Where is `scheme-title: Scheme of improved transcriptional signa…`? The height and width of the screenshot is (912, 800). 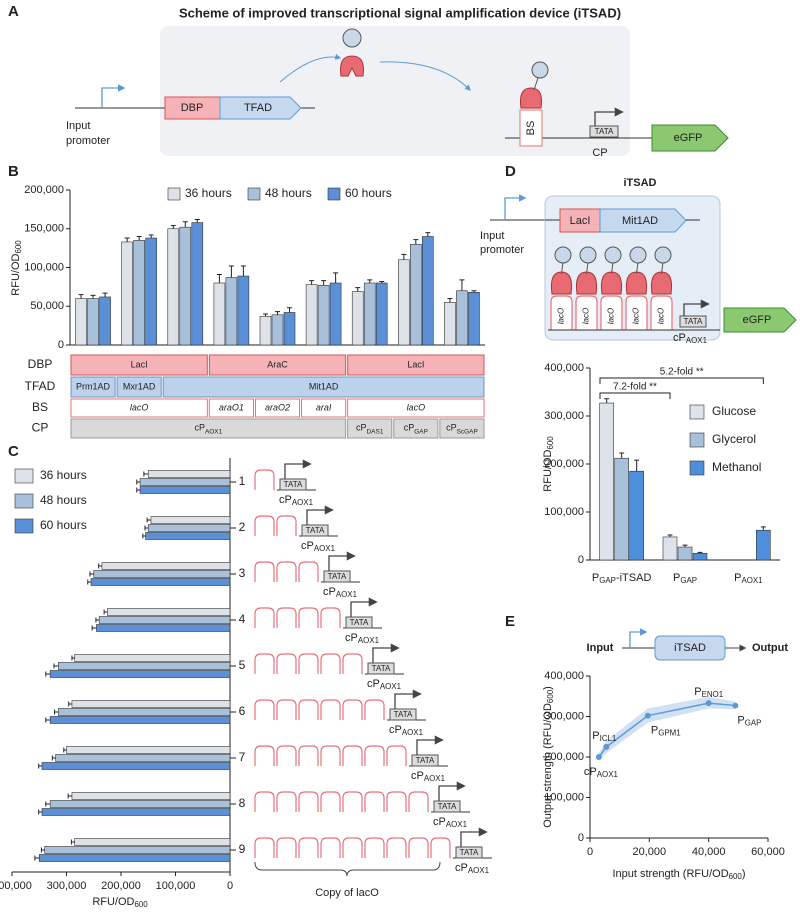
scheme-title: Scheme of improved transcriptional signa… is located at coordinates (400, 12).